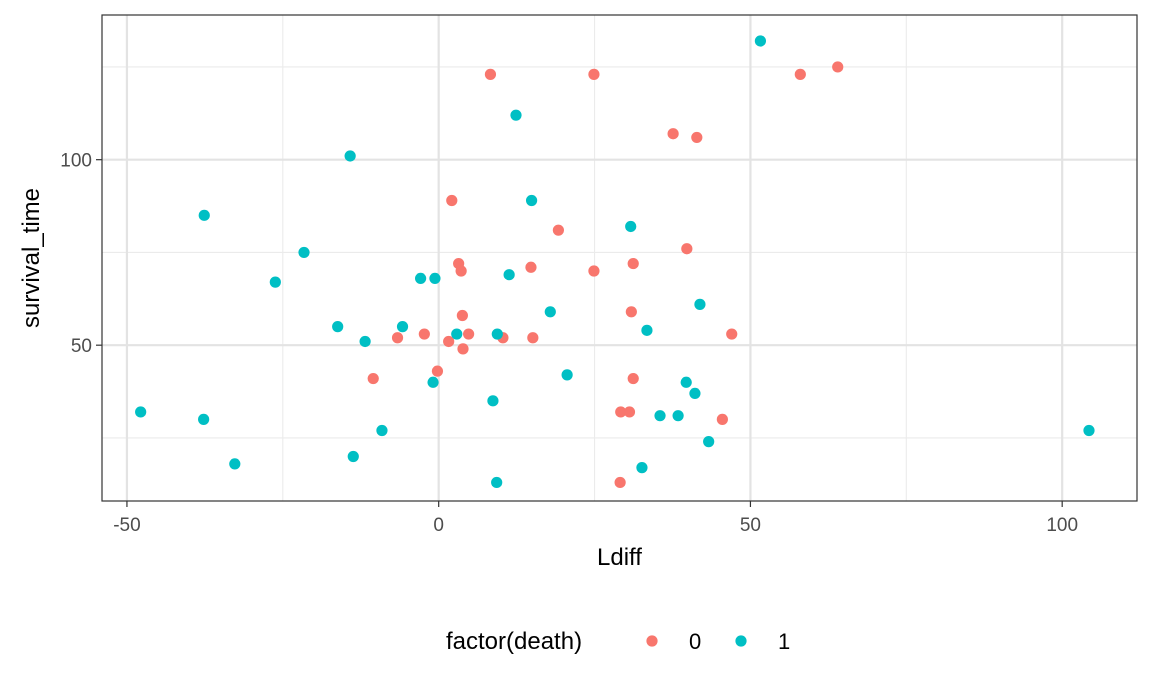  I want to click on legend-title: factor(death), so click(514, 641).